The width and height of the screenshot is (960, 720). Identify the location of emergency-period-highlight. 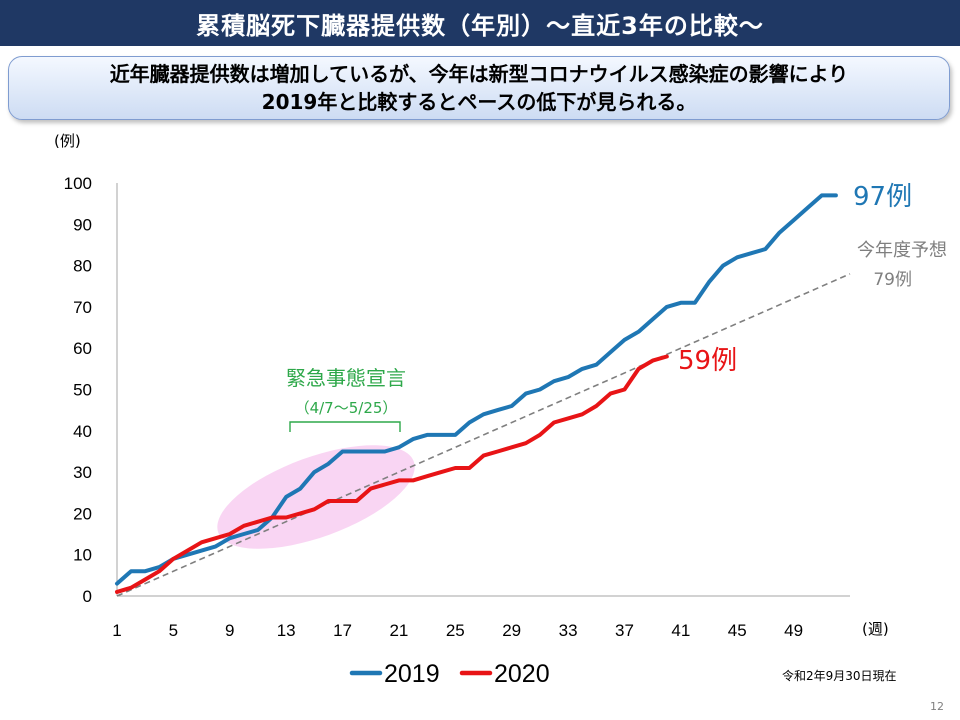
(316, 497).